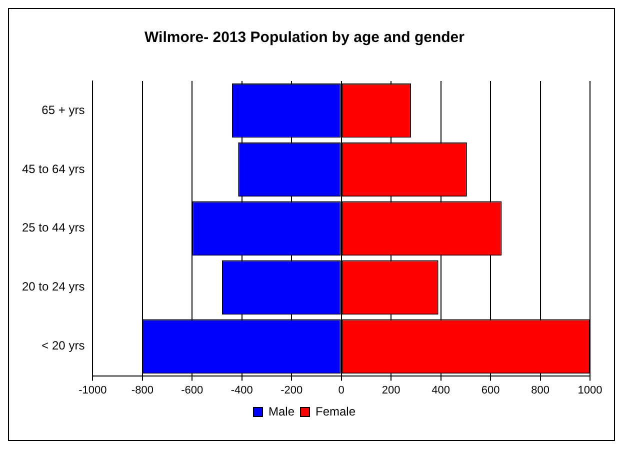 The image size is (625, 451). Describe the element at coordinates (291, 390) in the screenshot. I see `x-tick-label: -200` at that location.